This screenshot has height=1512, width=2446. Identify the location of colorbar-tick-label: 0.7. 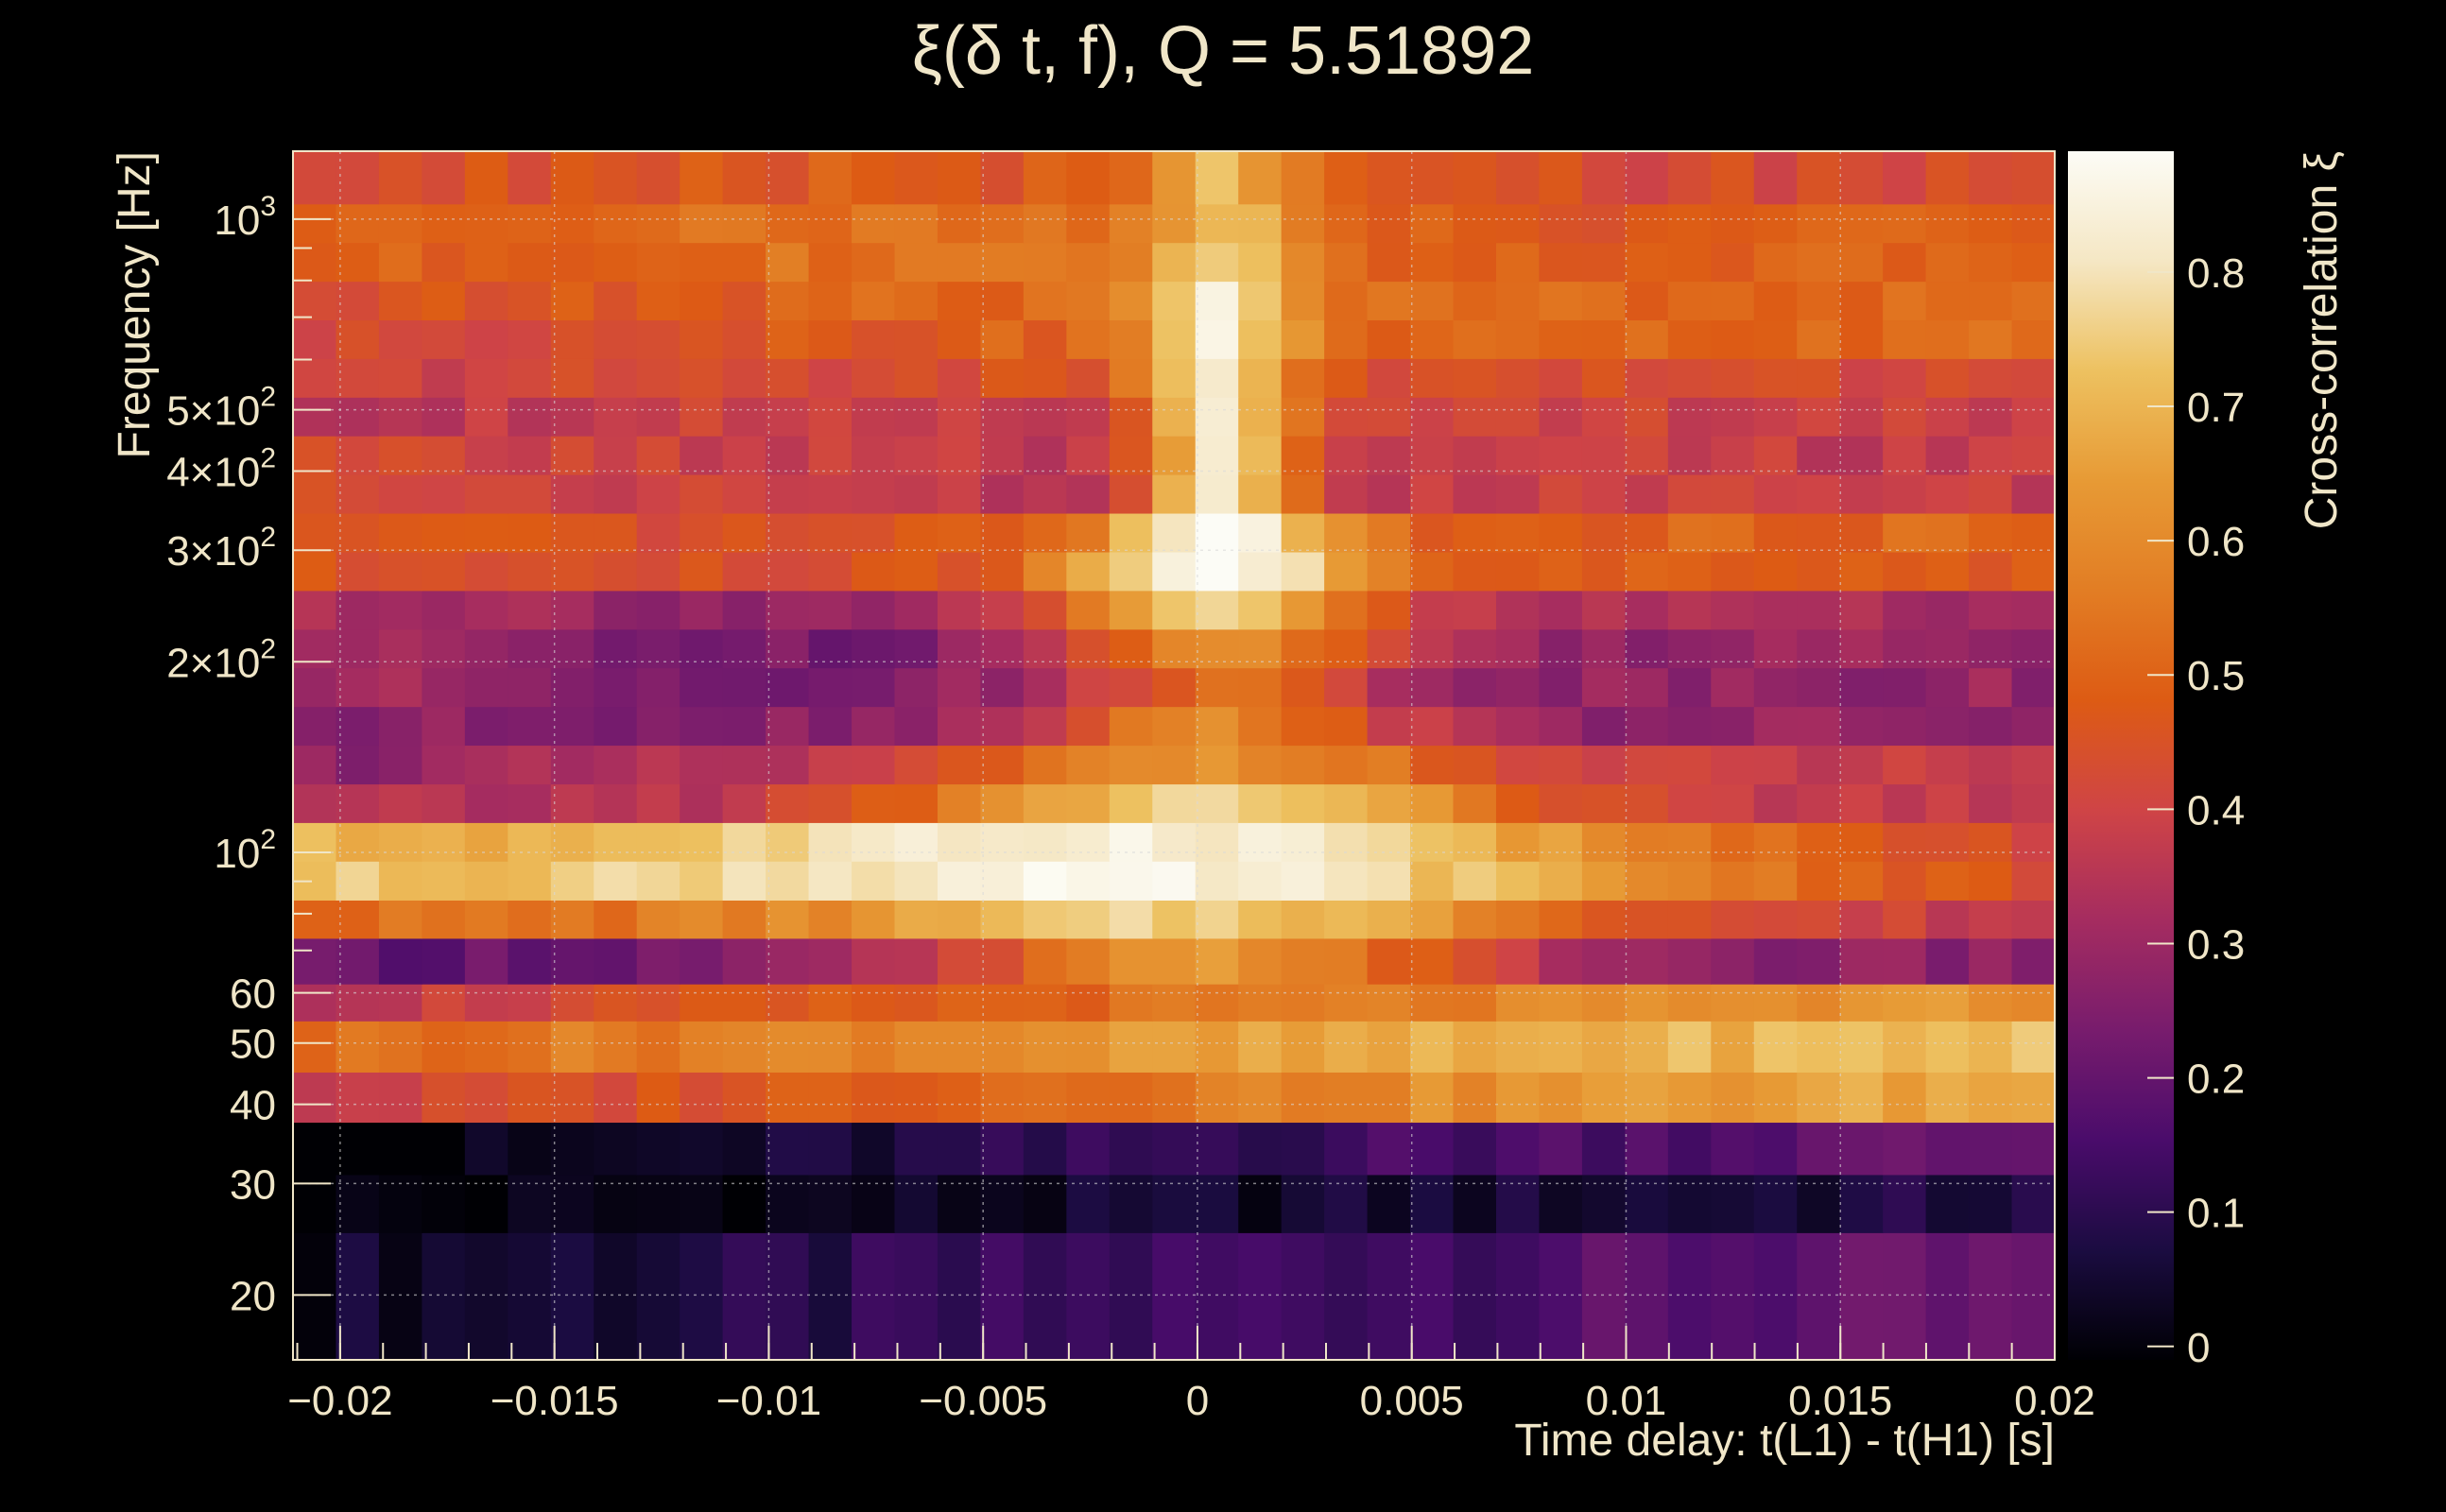
(2216, 408).